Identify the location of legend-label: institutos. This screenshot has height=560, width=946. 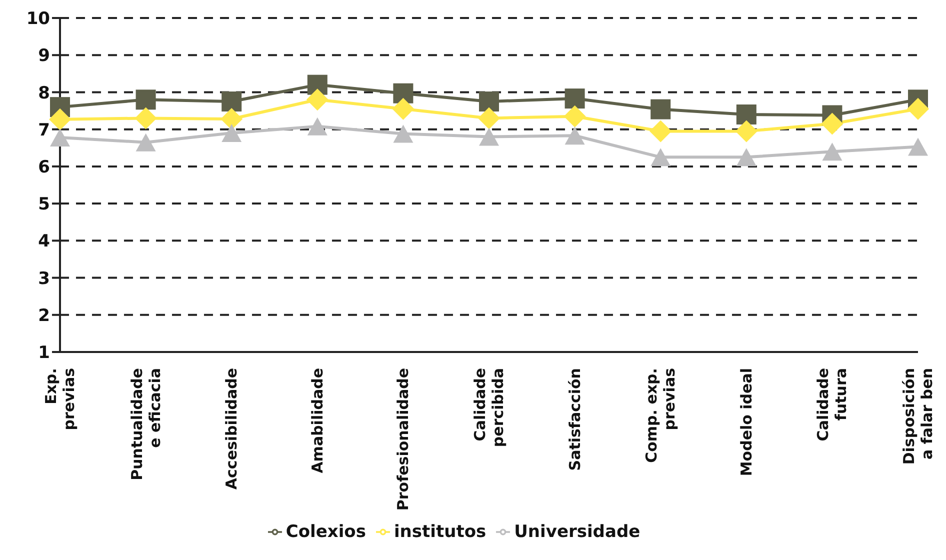
(440, 532).